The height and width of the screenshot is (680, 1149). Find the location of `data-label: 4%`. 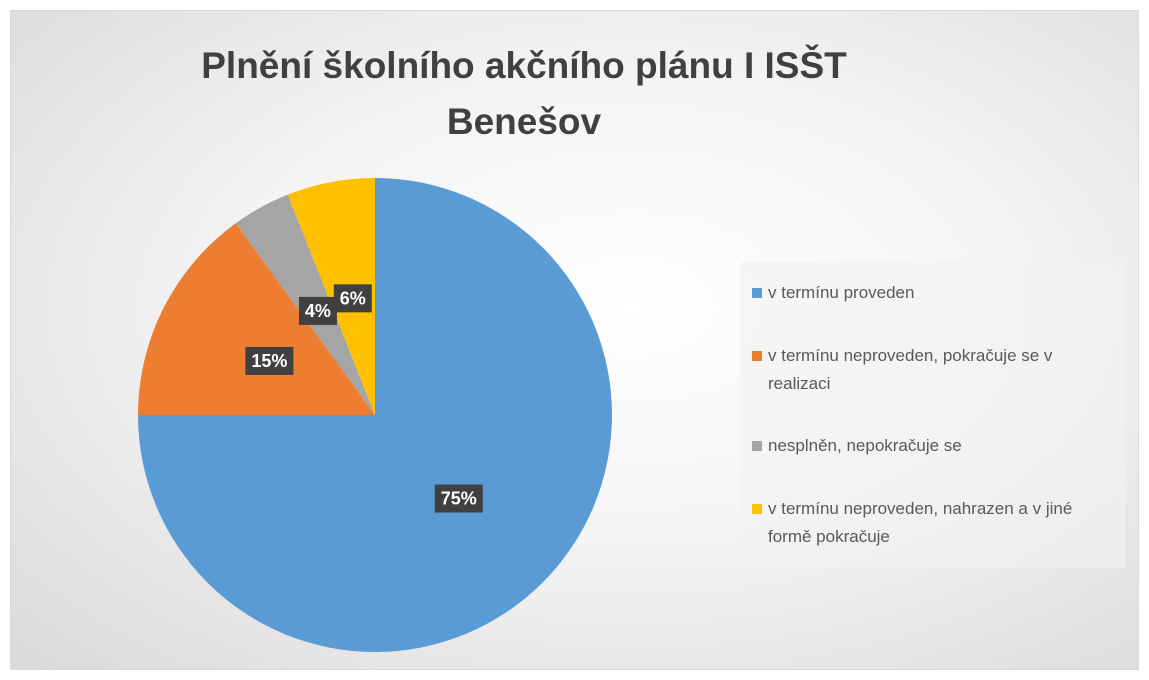

data-label: 4% is located at coordinates (318, 311).